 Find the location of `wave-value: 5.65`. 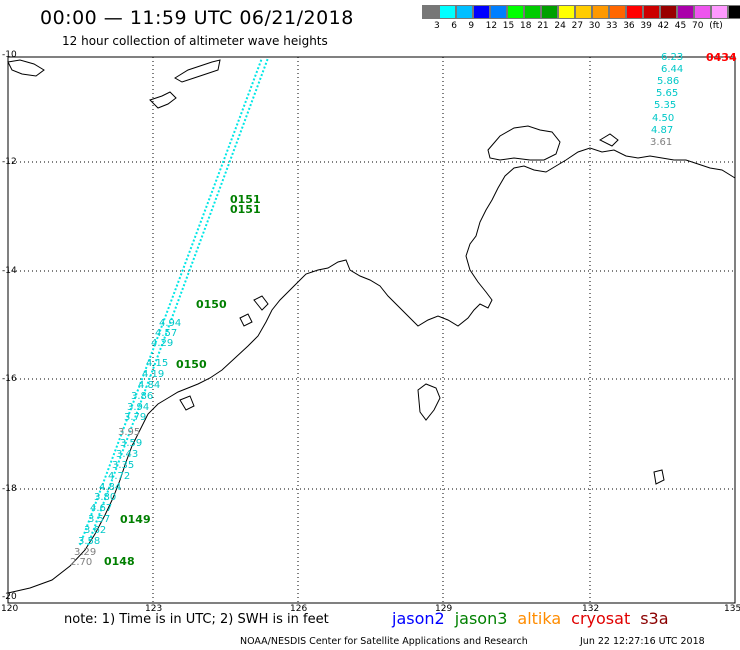

wave-value: 5.65 is located at coordinates (667, 93).